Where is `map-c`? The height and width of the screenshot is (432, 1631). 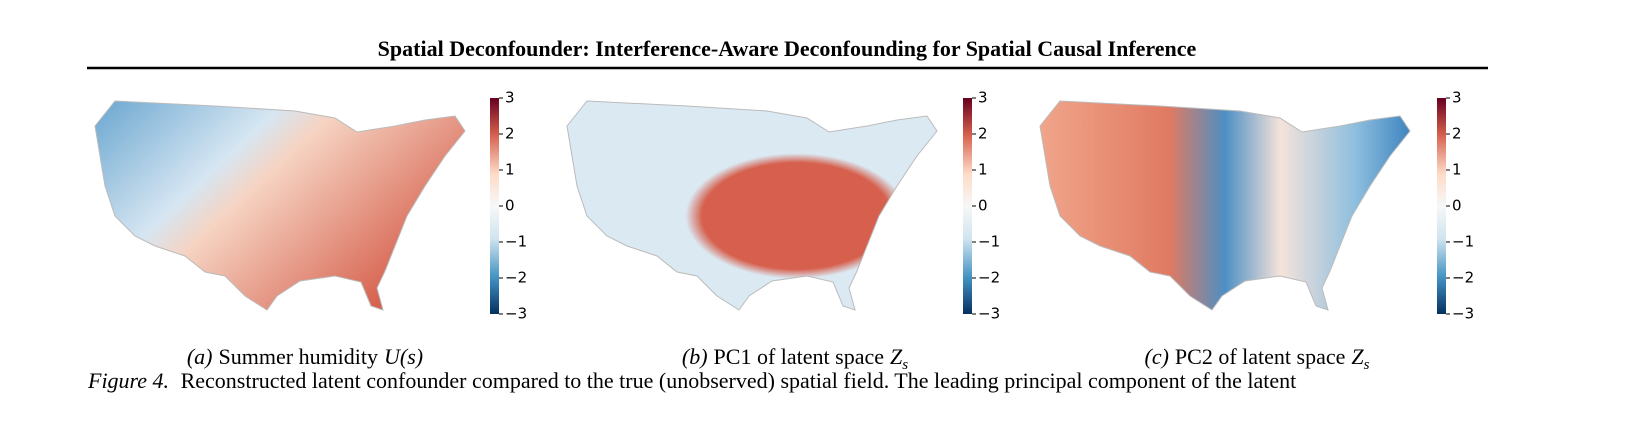
map-c is located at coordinates (1225, 205).